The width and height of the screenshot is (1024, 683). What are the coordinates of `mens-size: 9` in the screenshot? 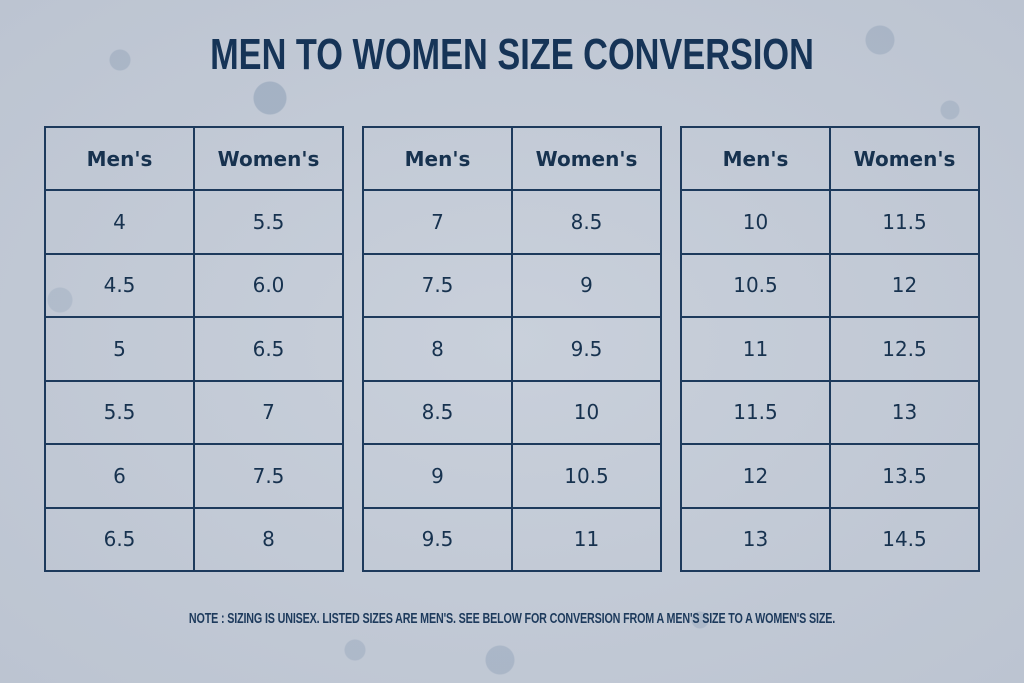 It's located at (437, 476).